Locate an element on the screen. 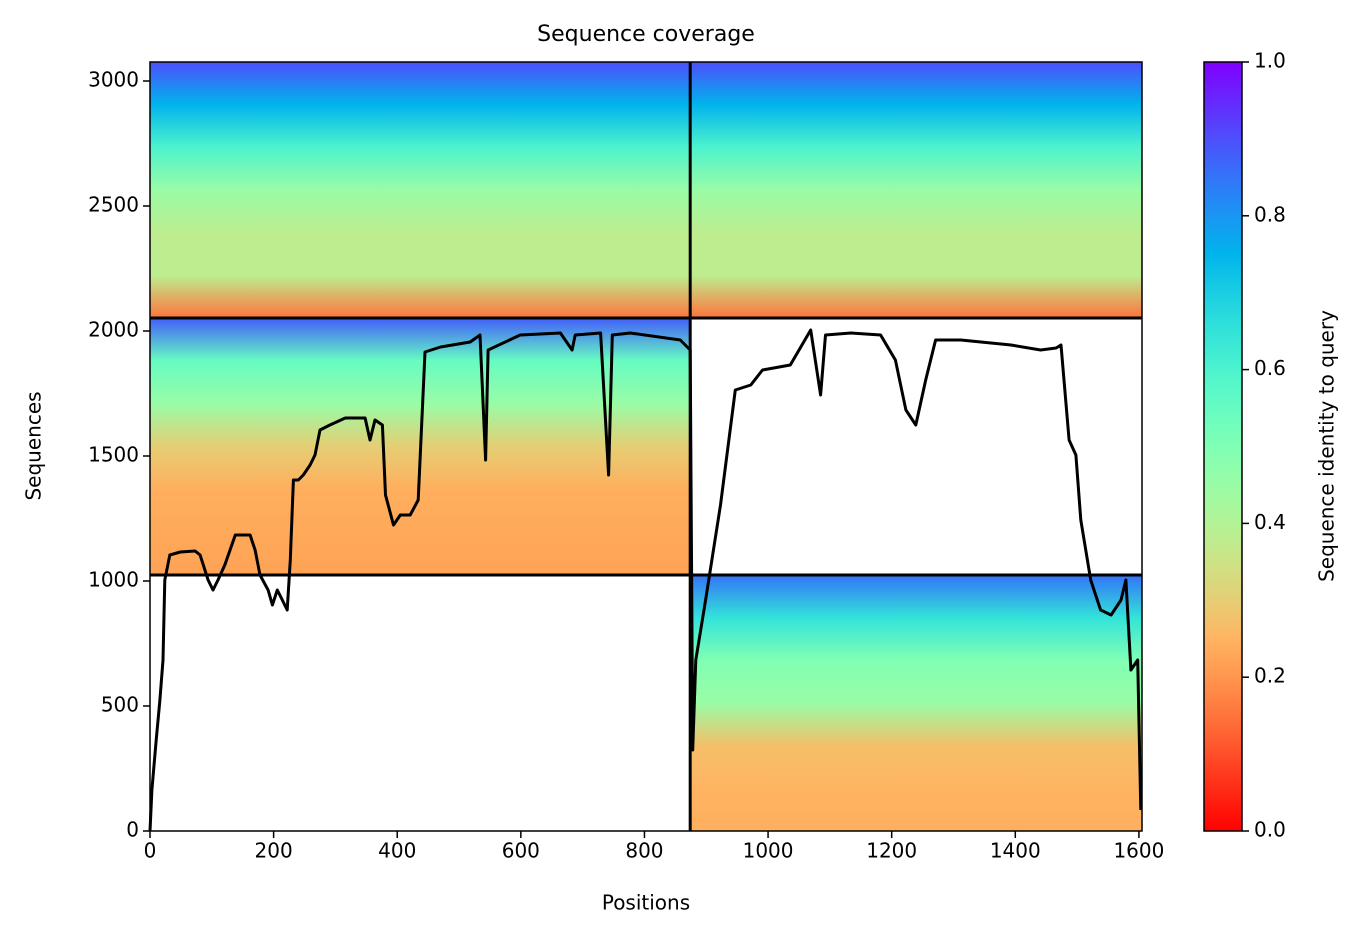 The image size is (1364, 939). colorbar-tick-label: 0.0 is located at coordinates (1270, 830).